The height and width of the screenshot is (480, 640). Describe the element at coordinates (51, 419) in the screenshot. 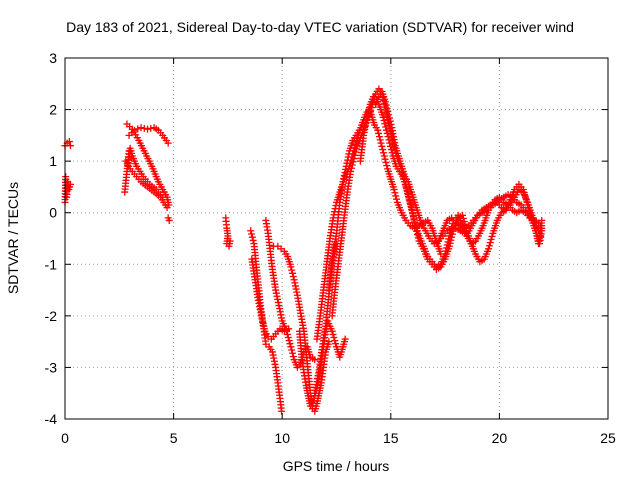

I see `y-tick-label: -4` at that location.